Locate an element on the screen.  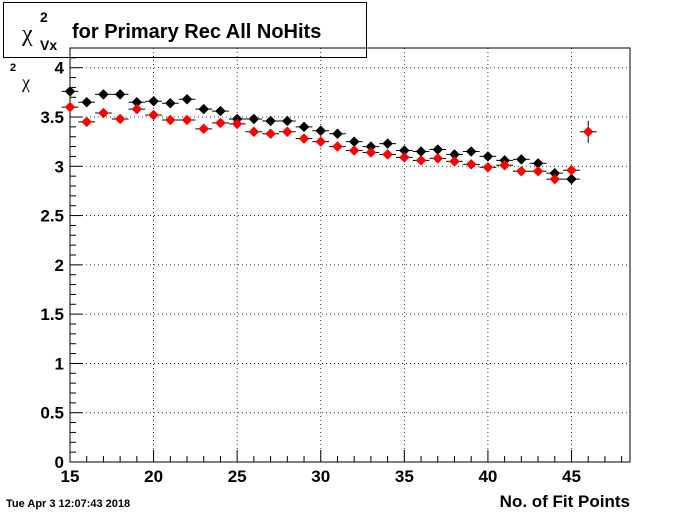
y-tick-label: 0 is located at coordinates (59, 462).